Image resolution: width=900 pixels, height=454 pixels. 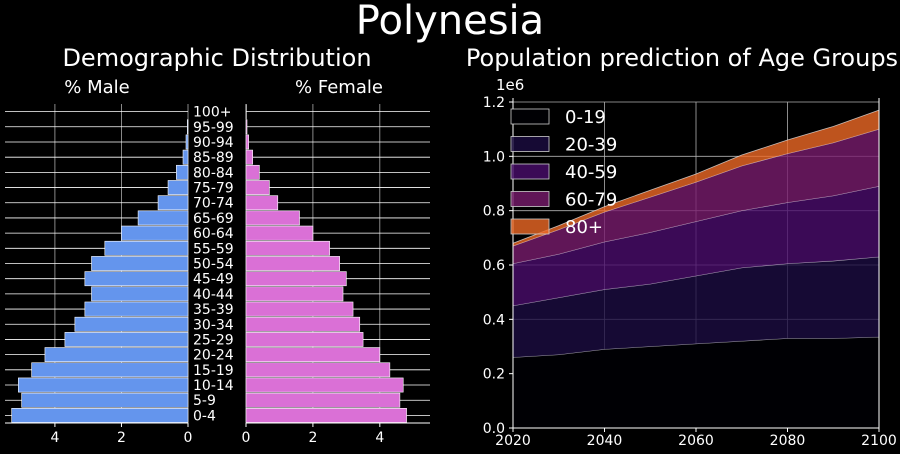 I want to click on y-tick-label: 1.0, so click(x=494, y=157).